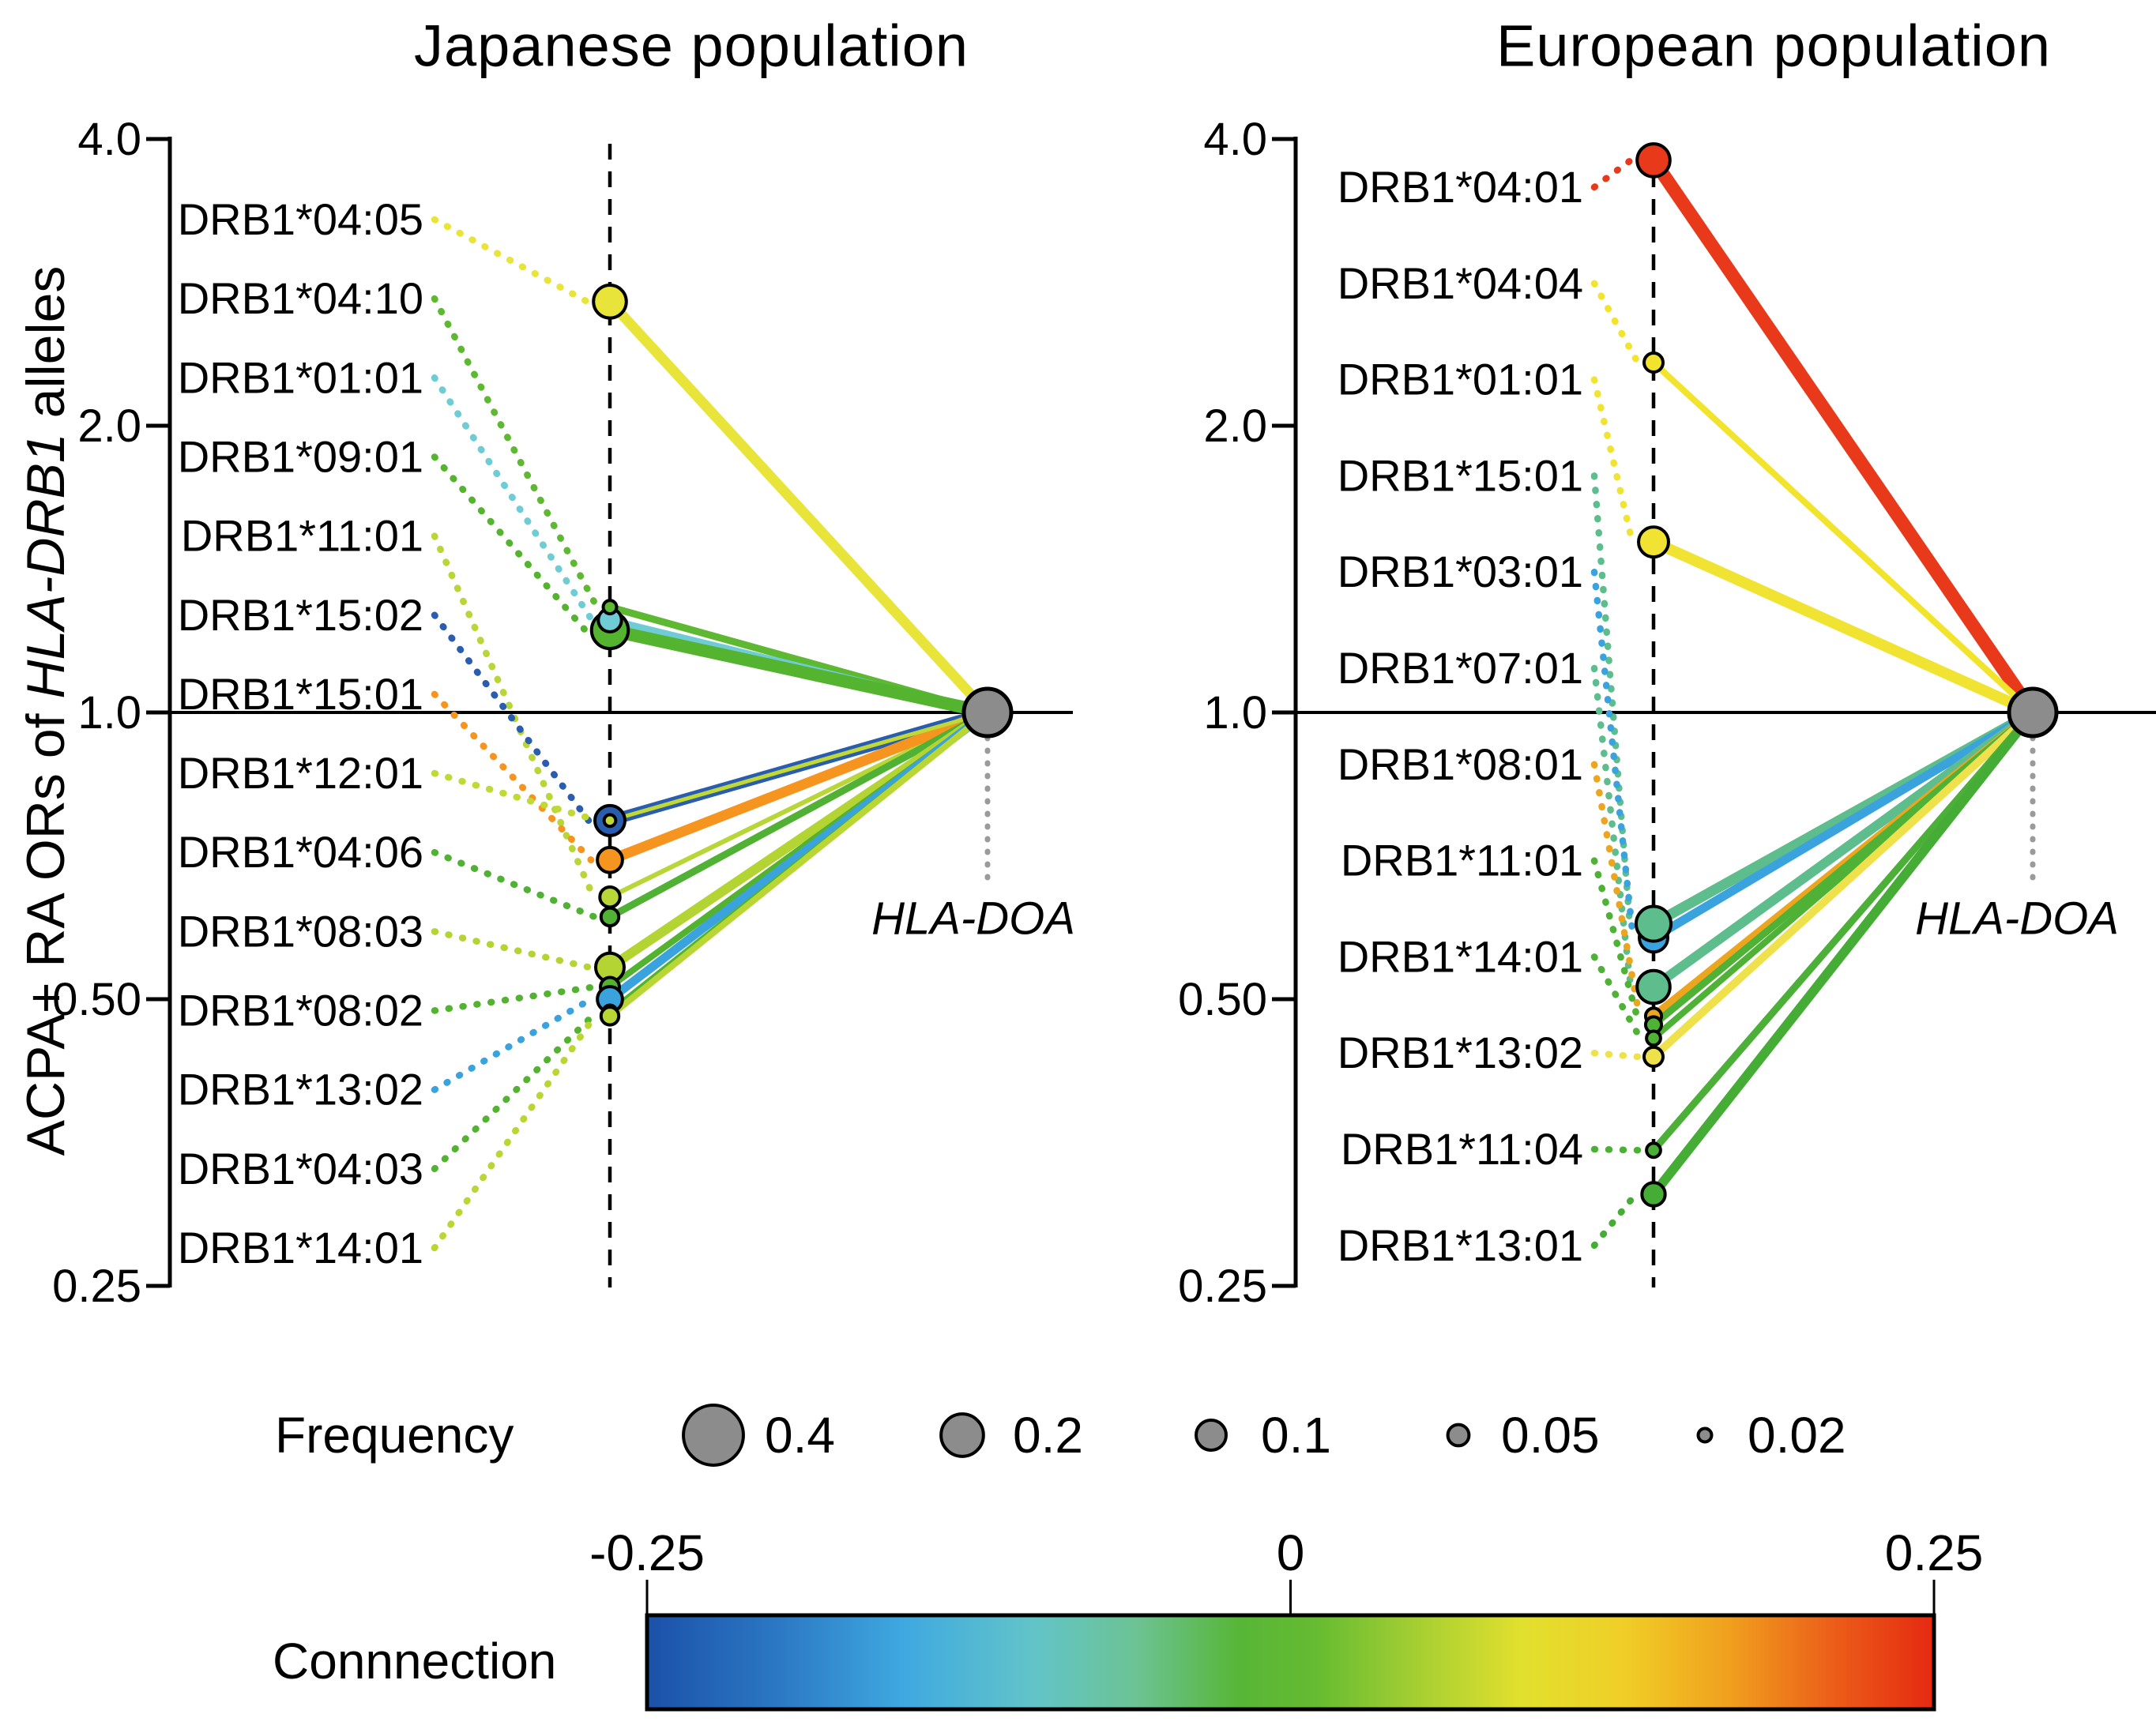 The image size is (2156, 1729). Describe the element at coordinates (301, 298) in the screenshot. I see `allele-label: DRB1*04:10` at that location.